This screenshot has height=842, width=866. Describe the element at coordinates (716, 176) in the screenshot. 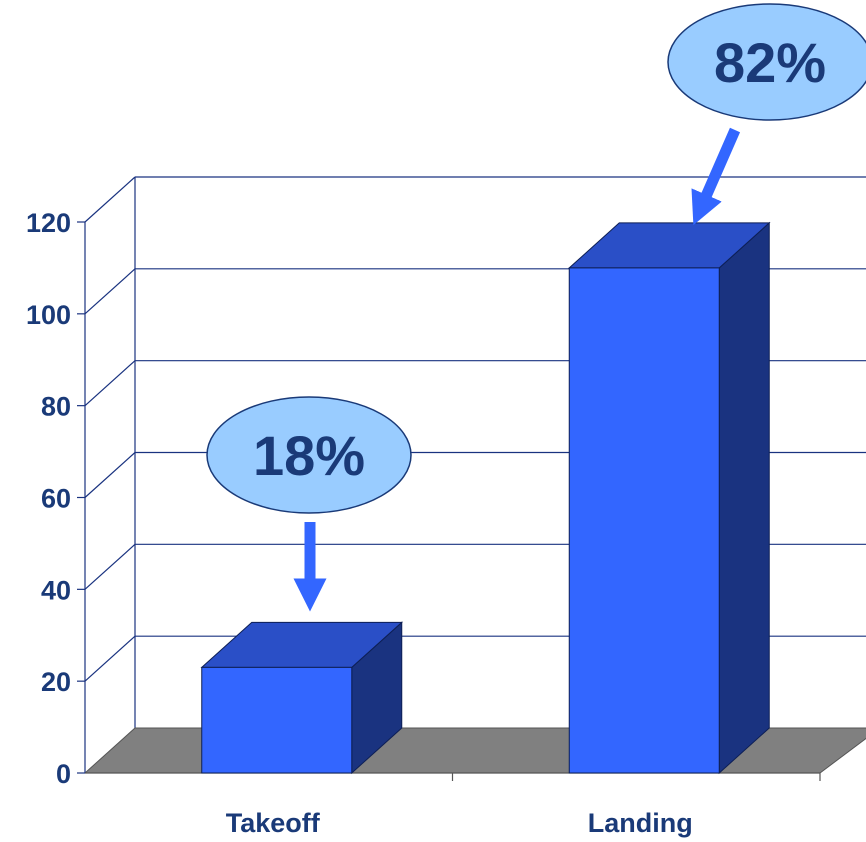

I see `callout-arrow` at that location.